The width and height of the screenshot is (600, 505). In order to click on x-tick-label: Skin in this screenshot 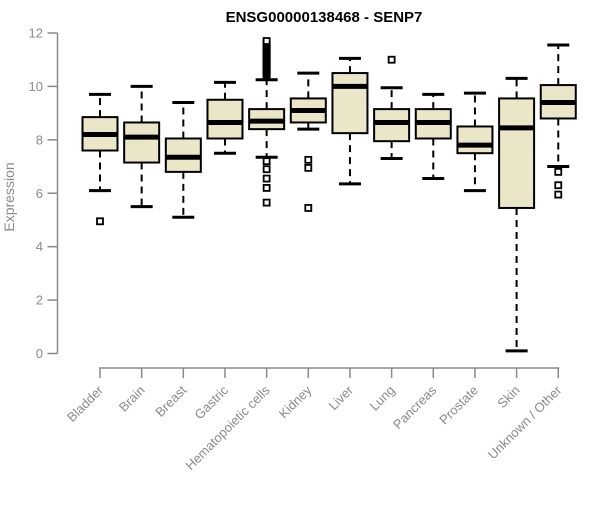, I will do `click(508, 397)`.